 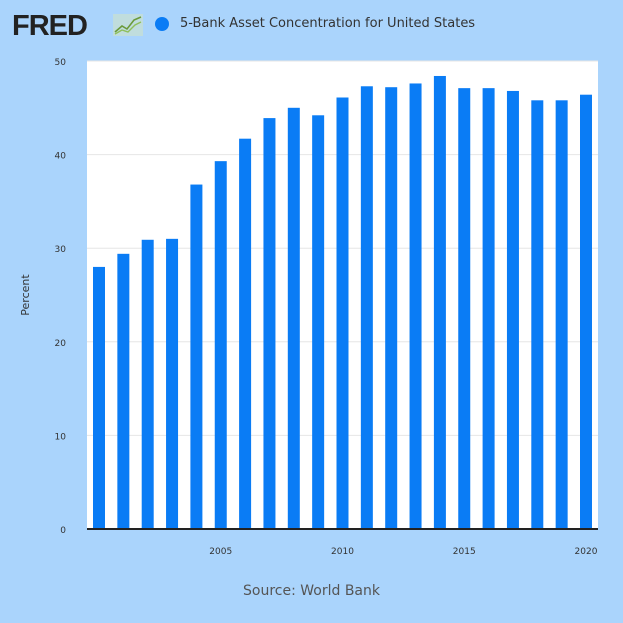 I want to click on x-tick-label: 2010, so click(x=342, y=552).